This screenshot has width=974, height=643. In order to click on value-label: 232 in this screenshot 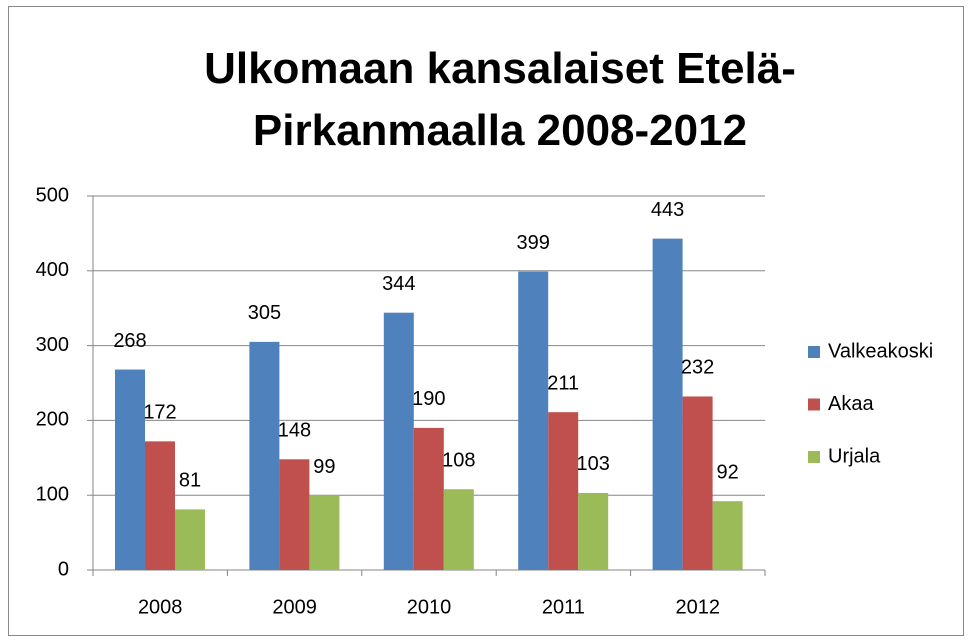, I will do `click(697, 368)`.